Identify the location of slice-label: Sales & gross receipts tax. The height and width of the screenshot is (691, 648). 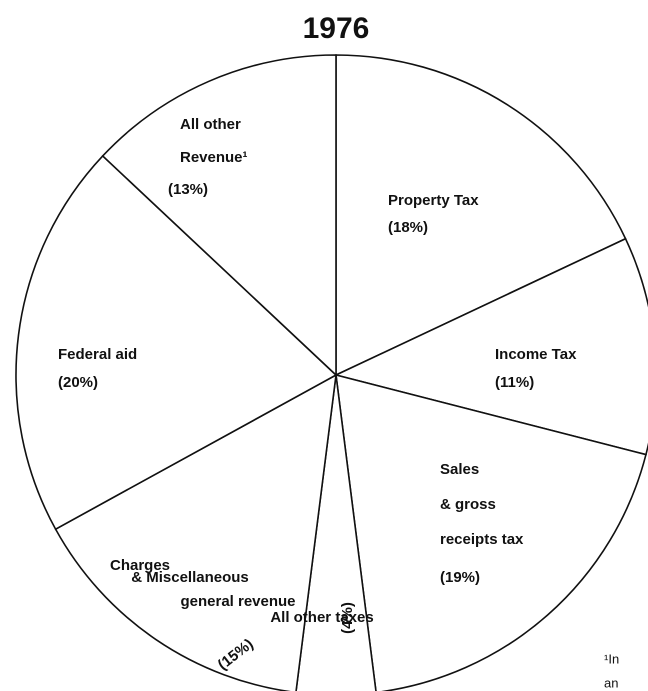
(482, 504).